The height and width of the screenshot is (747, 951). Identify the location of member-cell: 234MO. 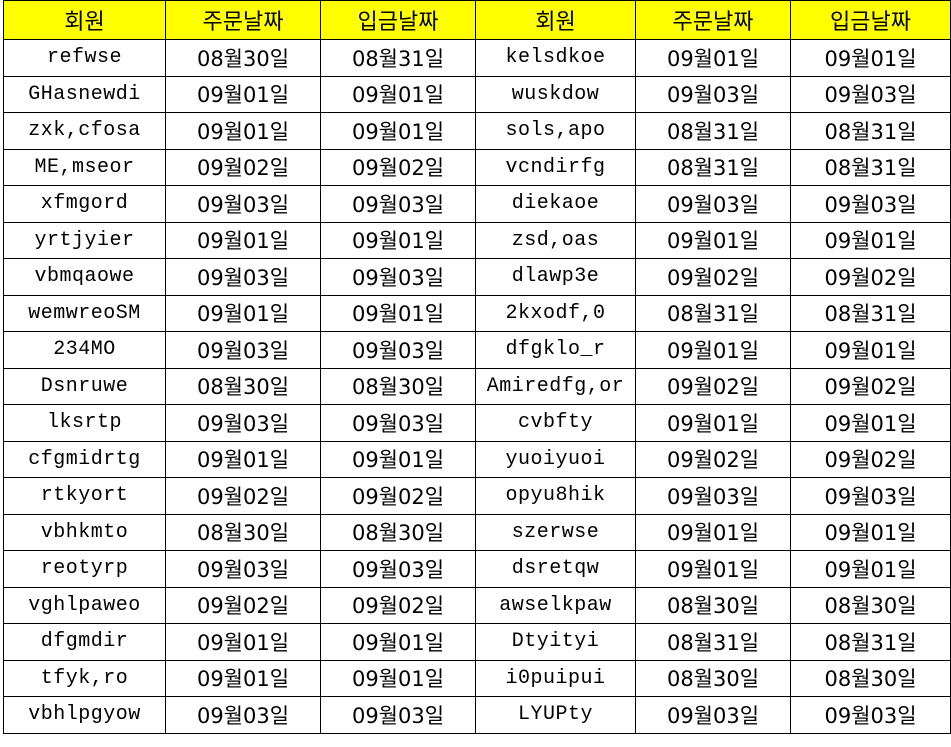
(84, 350).